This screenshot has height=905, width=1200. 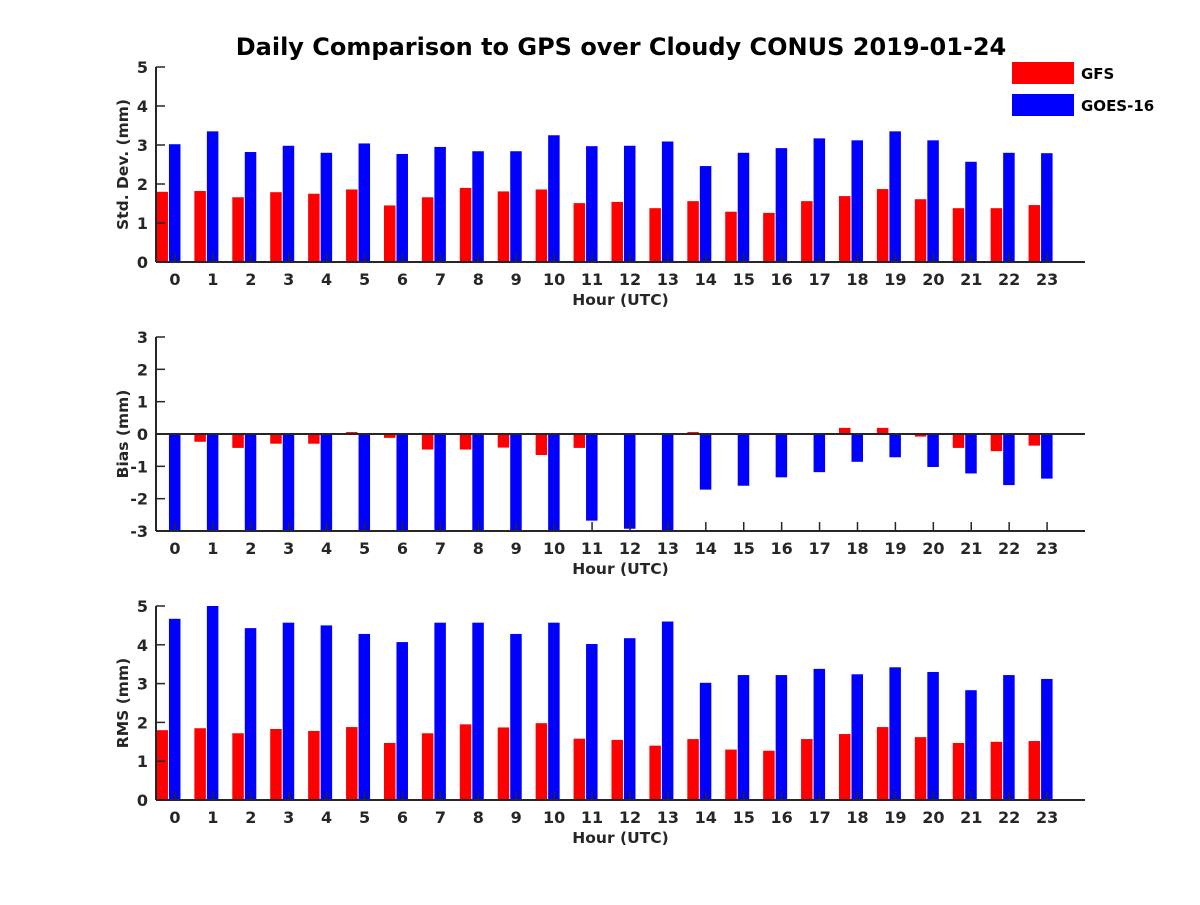 I want to click on x-tick-label: 12, so click(x=630, y=548).